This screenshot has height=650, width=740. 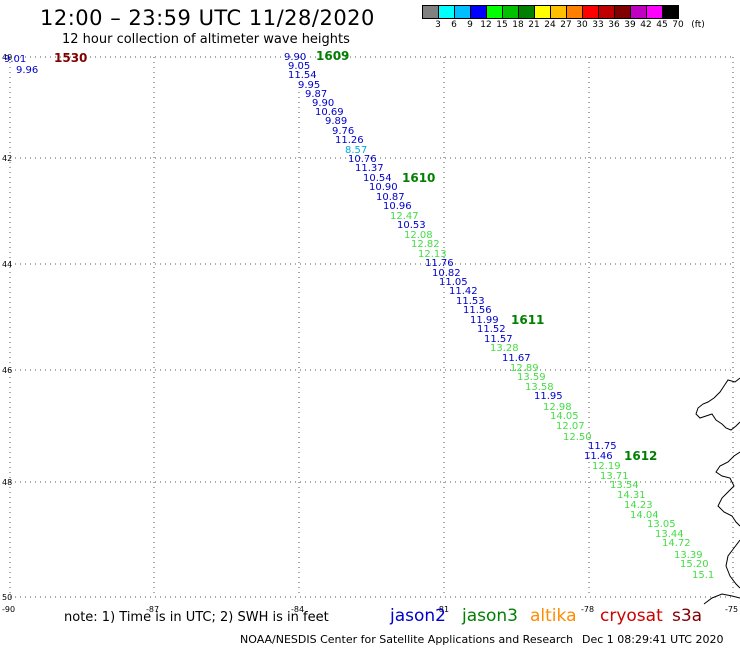 What do you see at coordinates (490, 616) in the screenshot?
I see `satellite-label-jason3: jason3` at bounding box center [490, 616].